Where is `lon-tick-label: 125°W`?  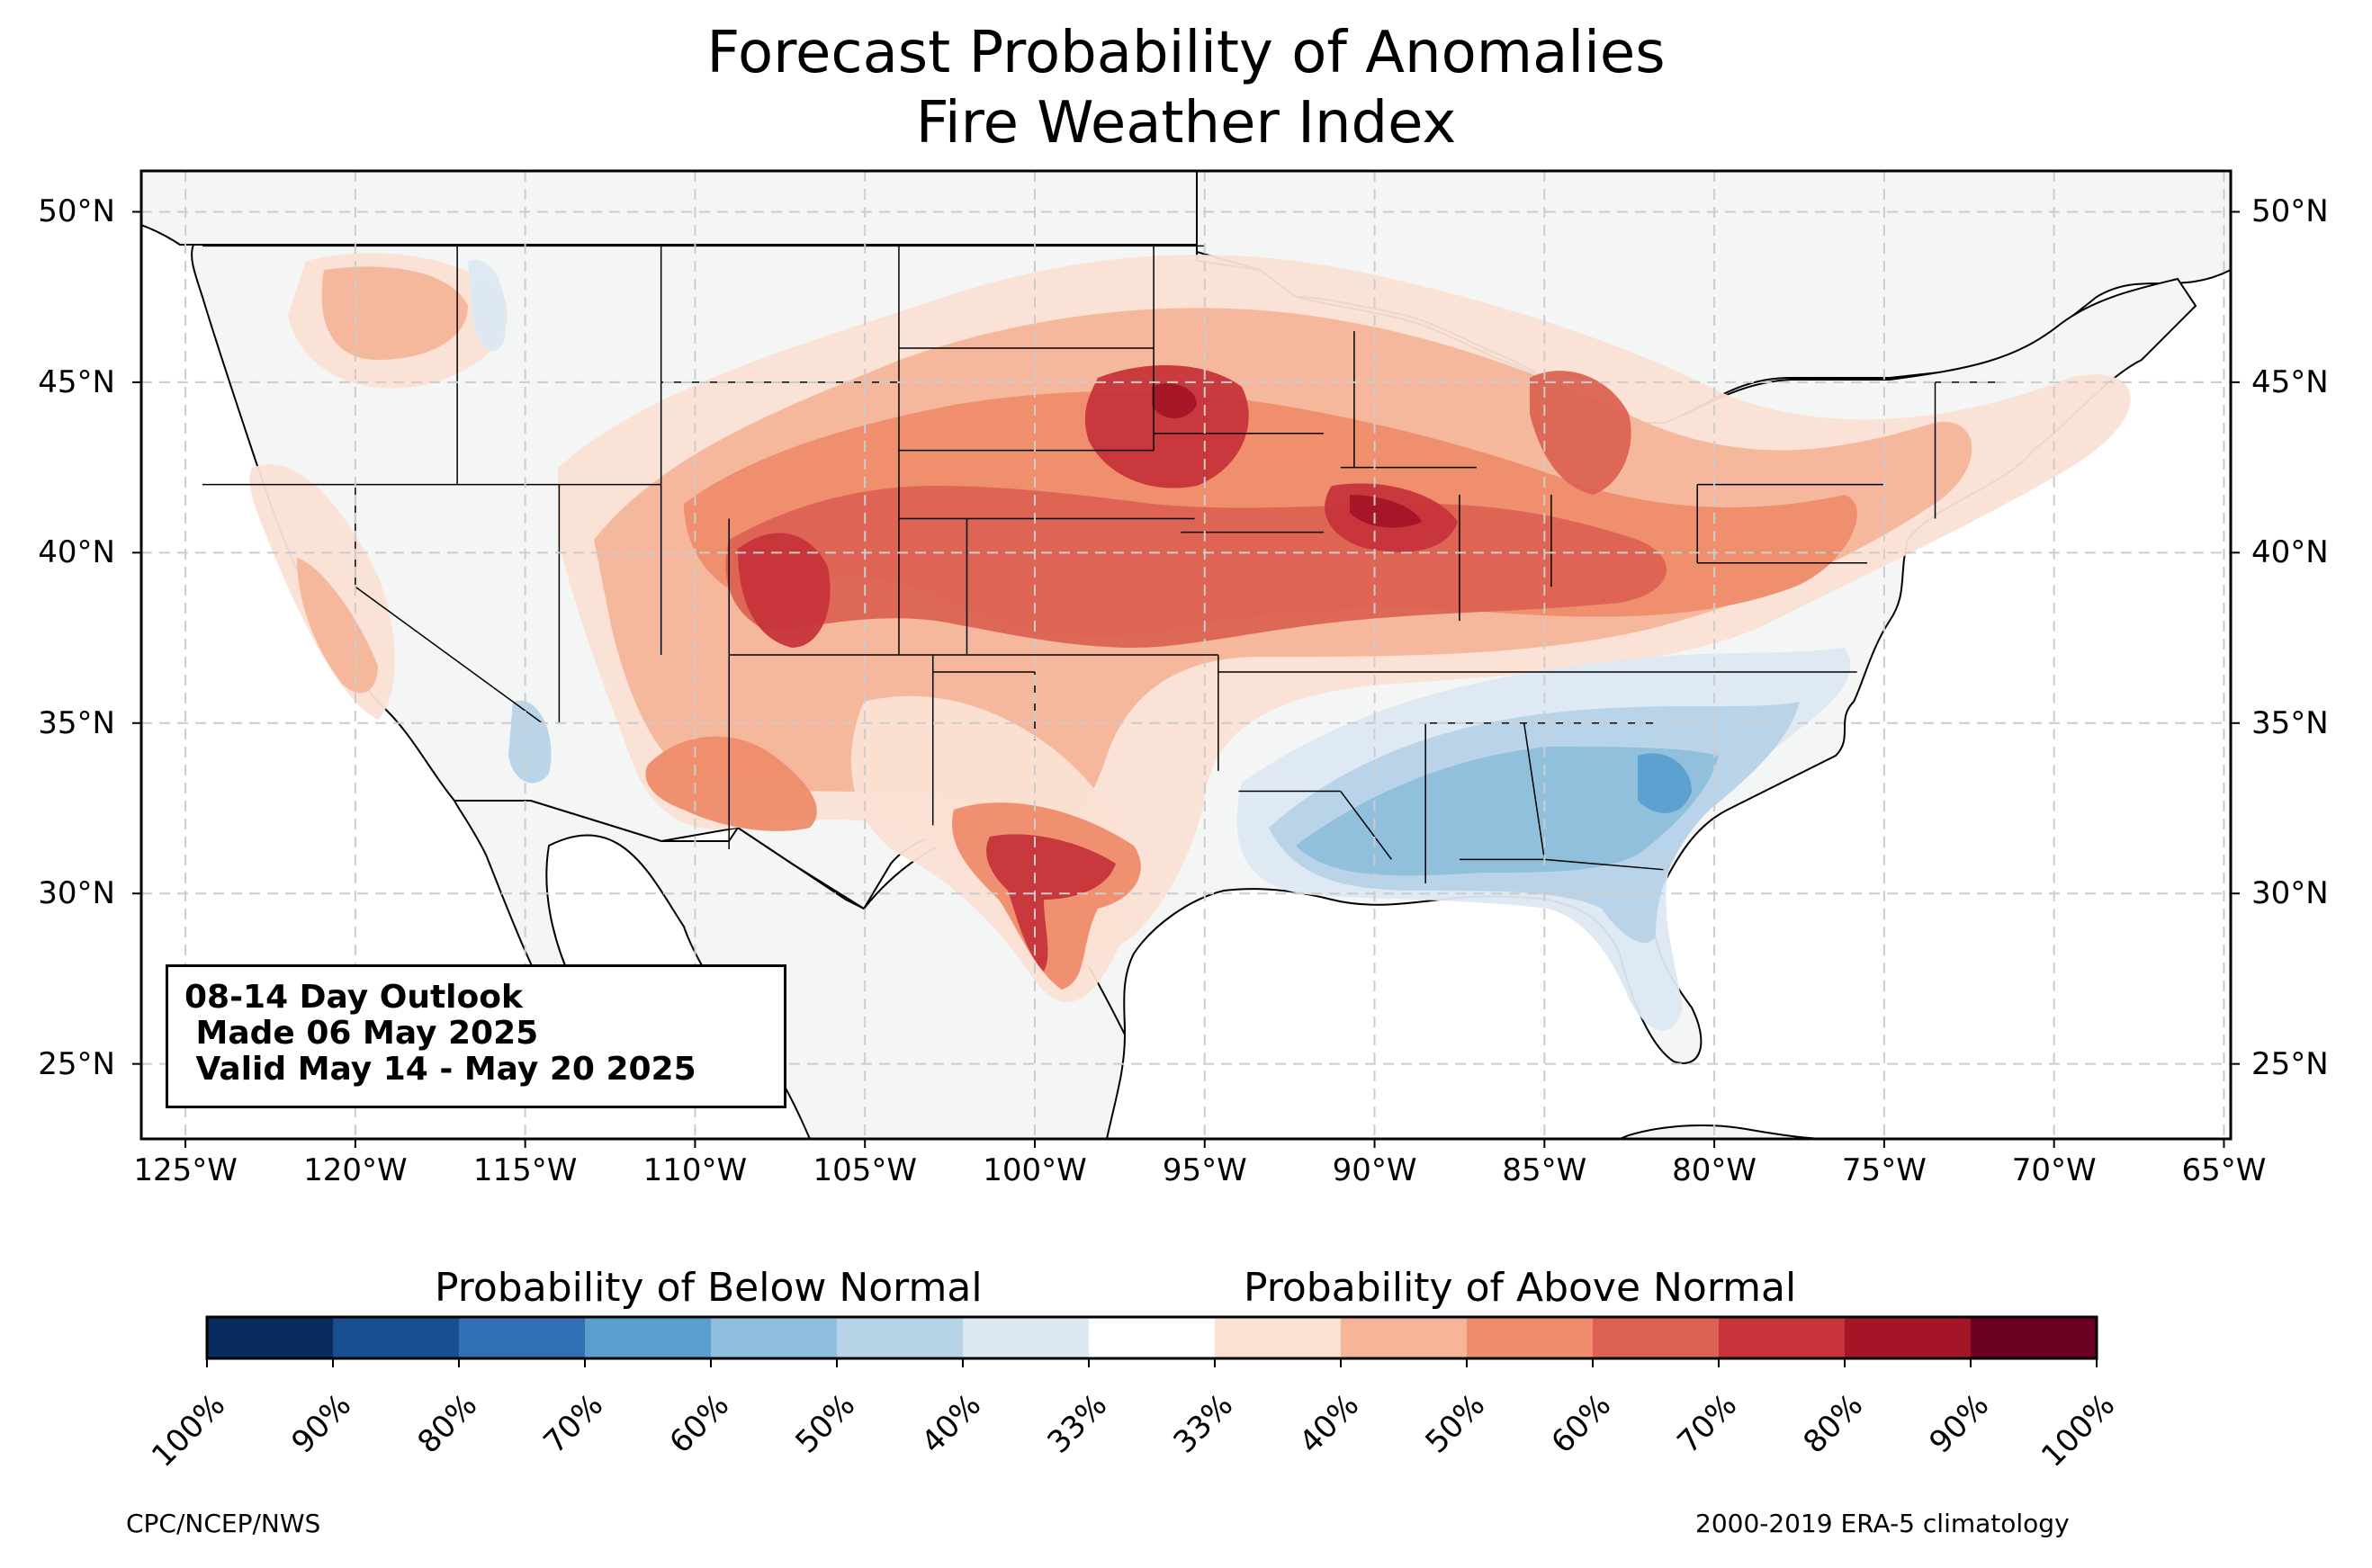
lon-tick-label: 125°W is located at coordinates (185, 1170).